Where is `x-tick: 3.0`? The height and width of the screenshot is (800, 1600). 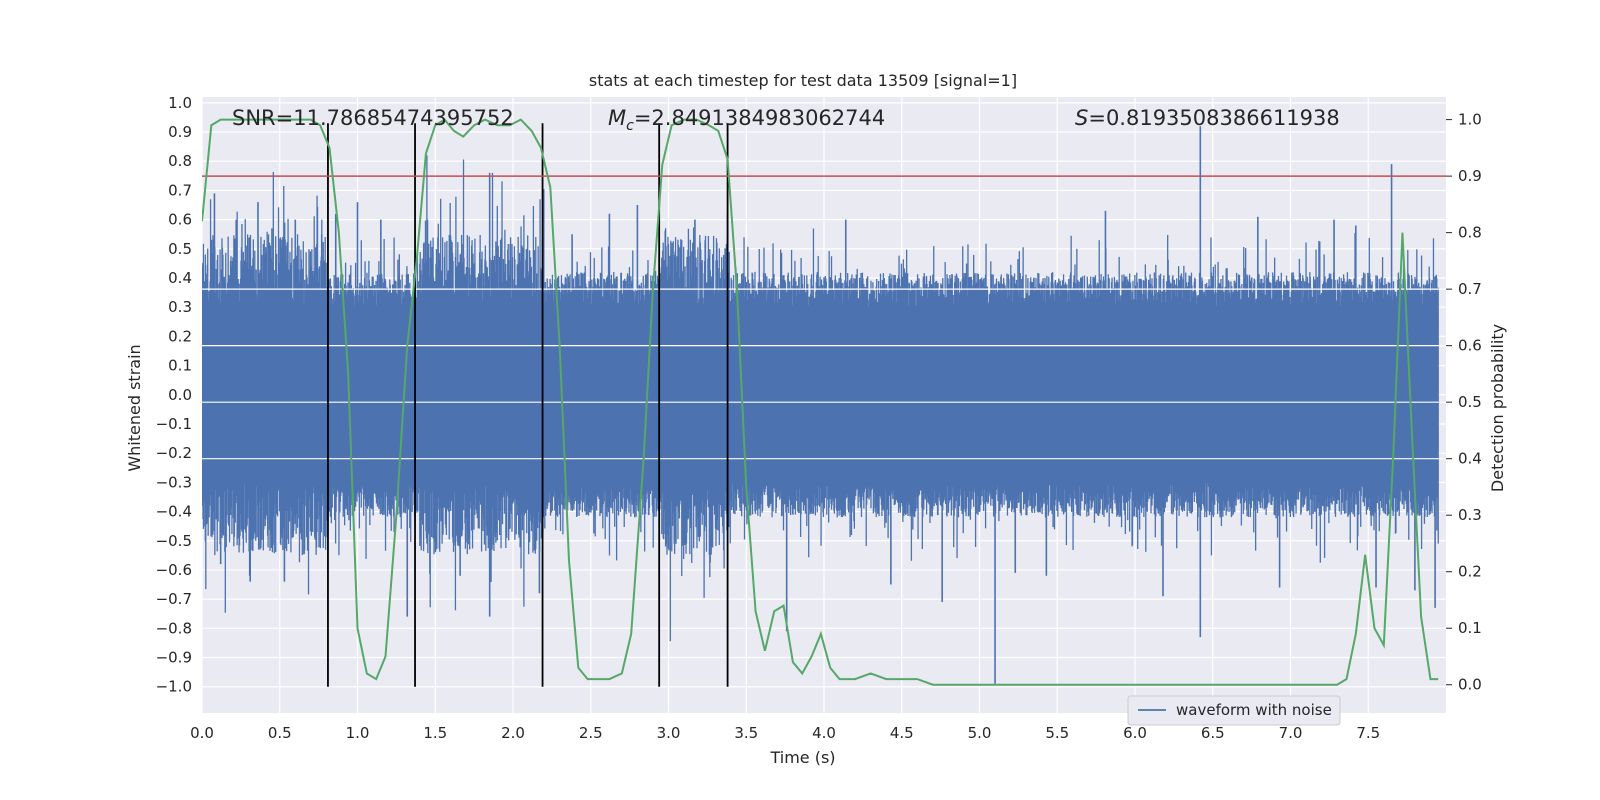
x-tick: 3.0 is located at coordinates (669, 733).